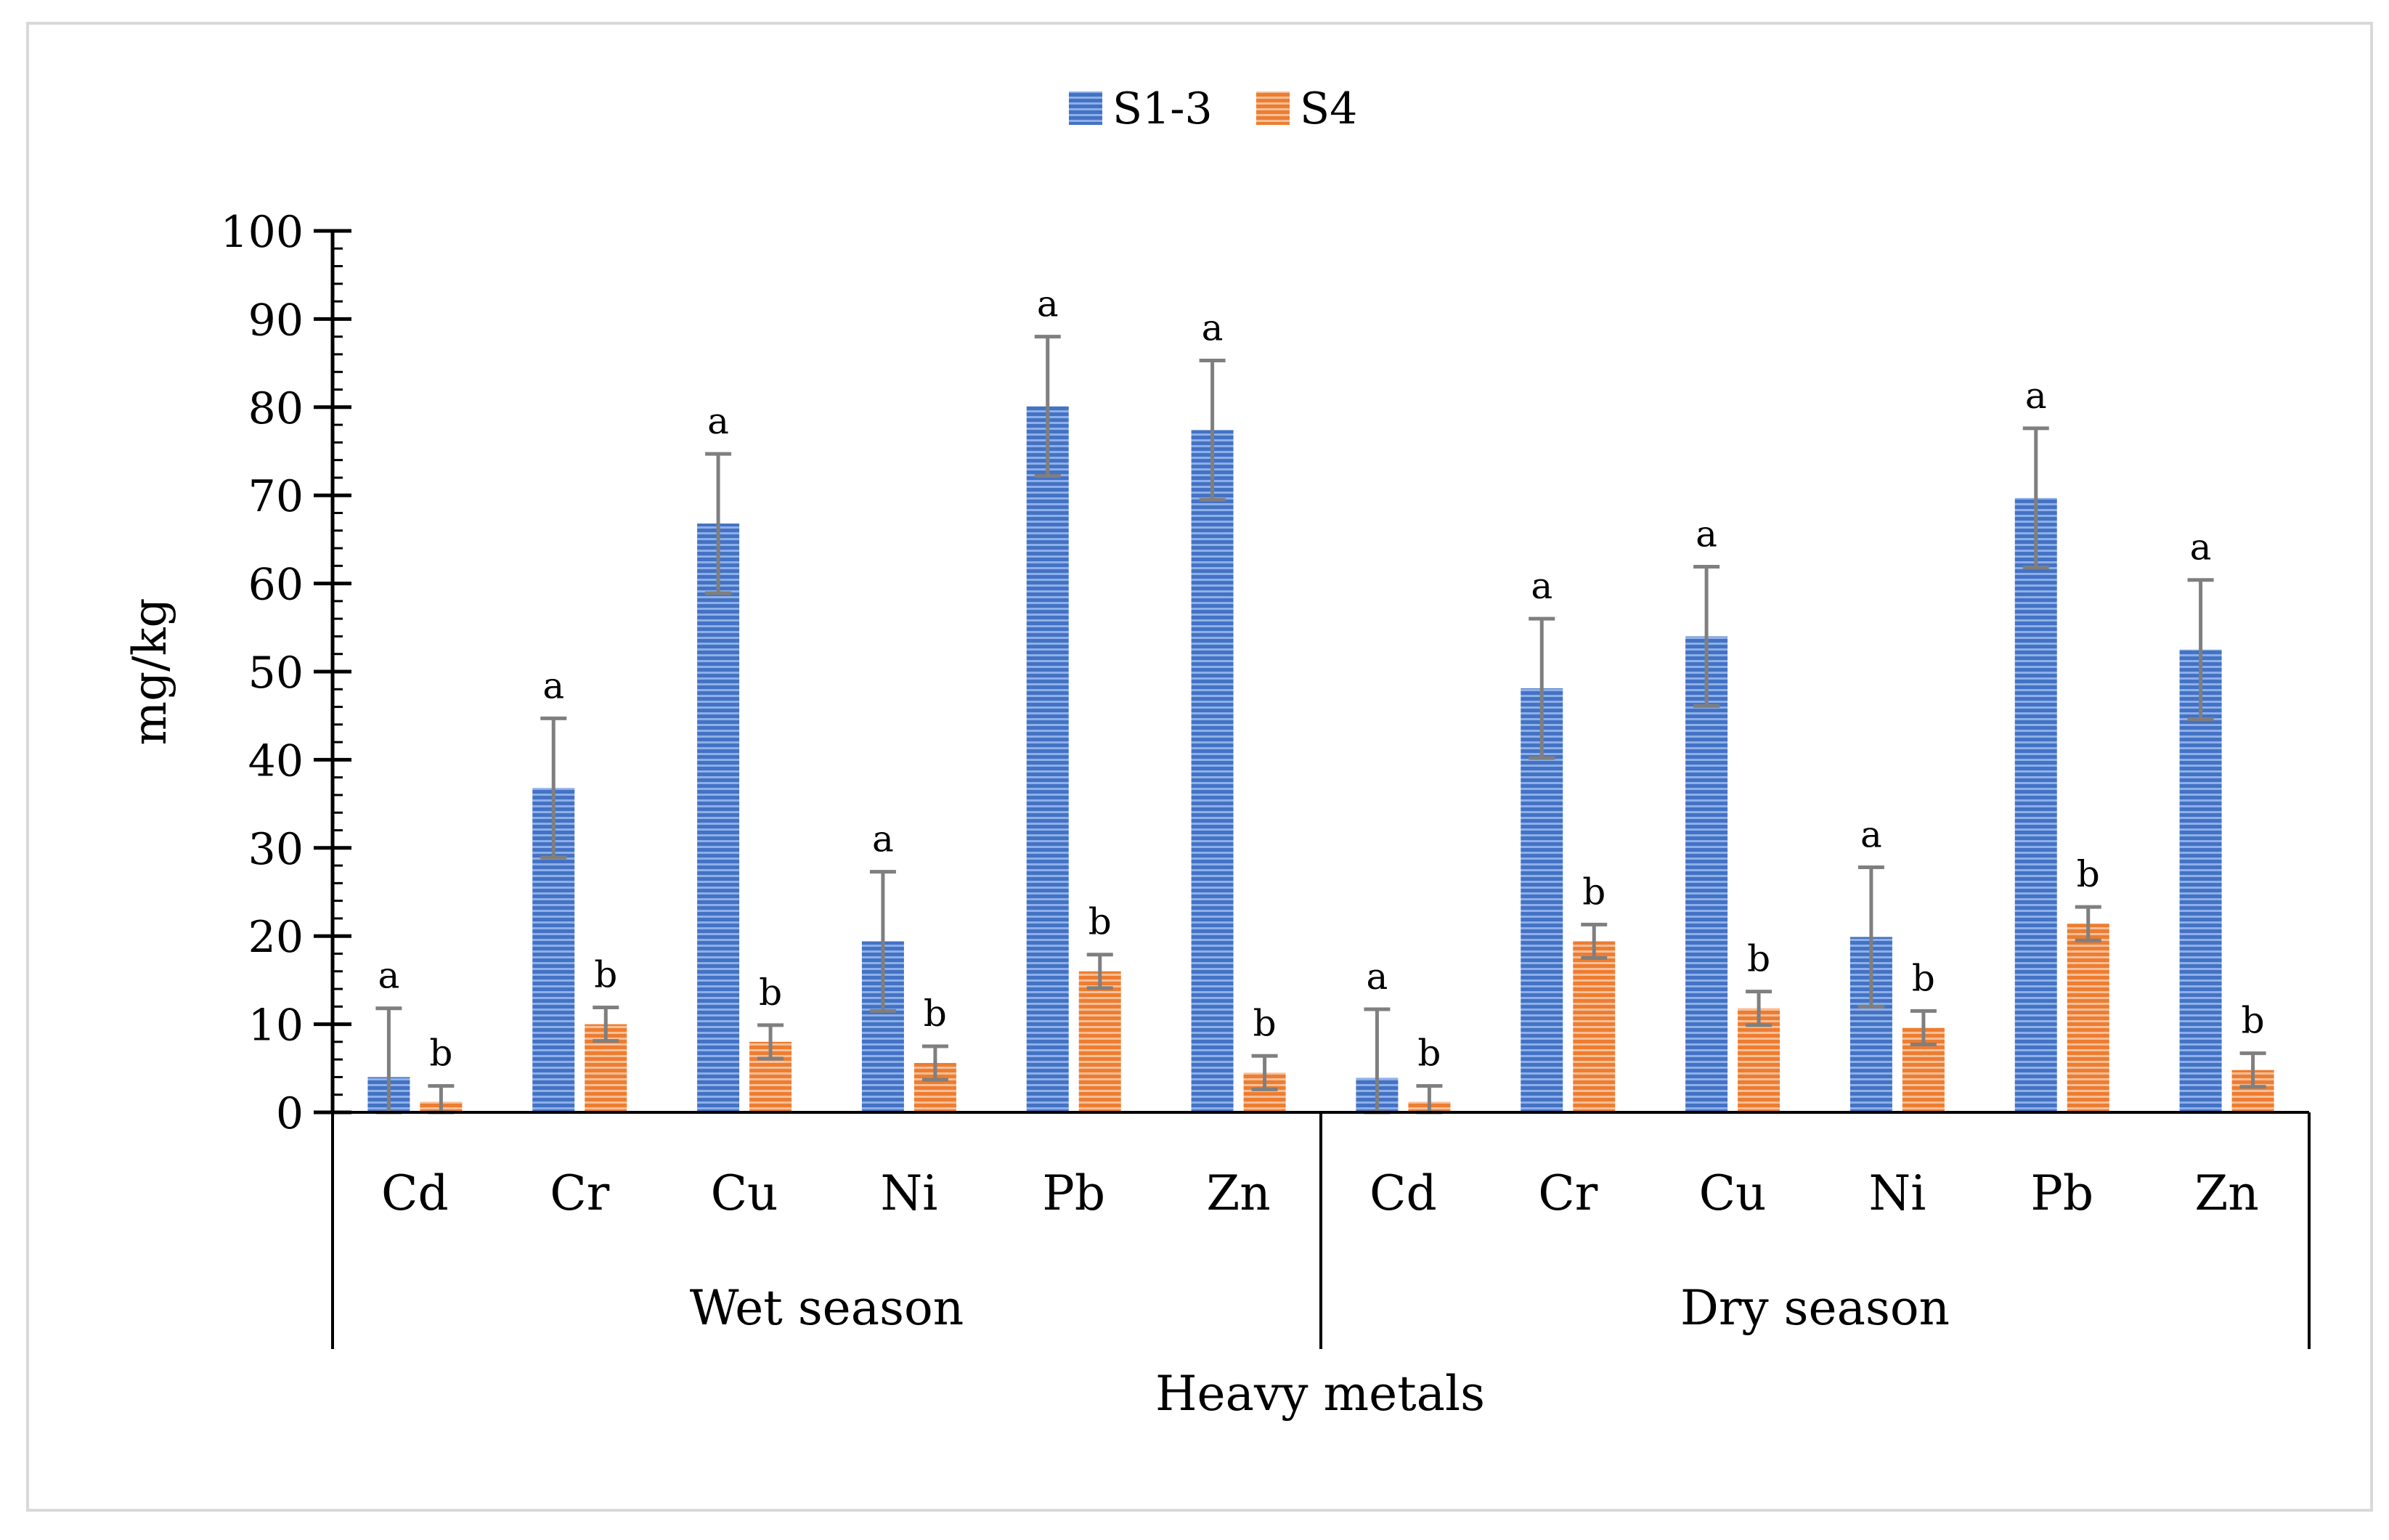 This screenshot has height=1540, width=2389. I want to click on y-tick-label: 70, so click(276, 496).